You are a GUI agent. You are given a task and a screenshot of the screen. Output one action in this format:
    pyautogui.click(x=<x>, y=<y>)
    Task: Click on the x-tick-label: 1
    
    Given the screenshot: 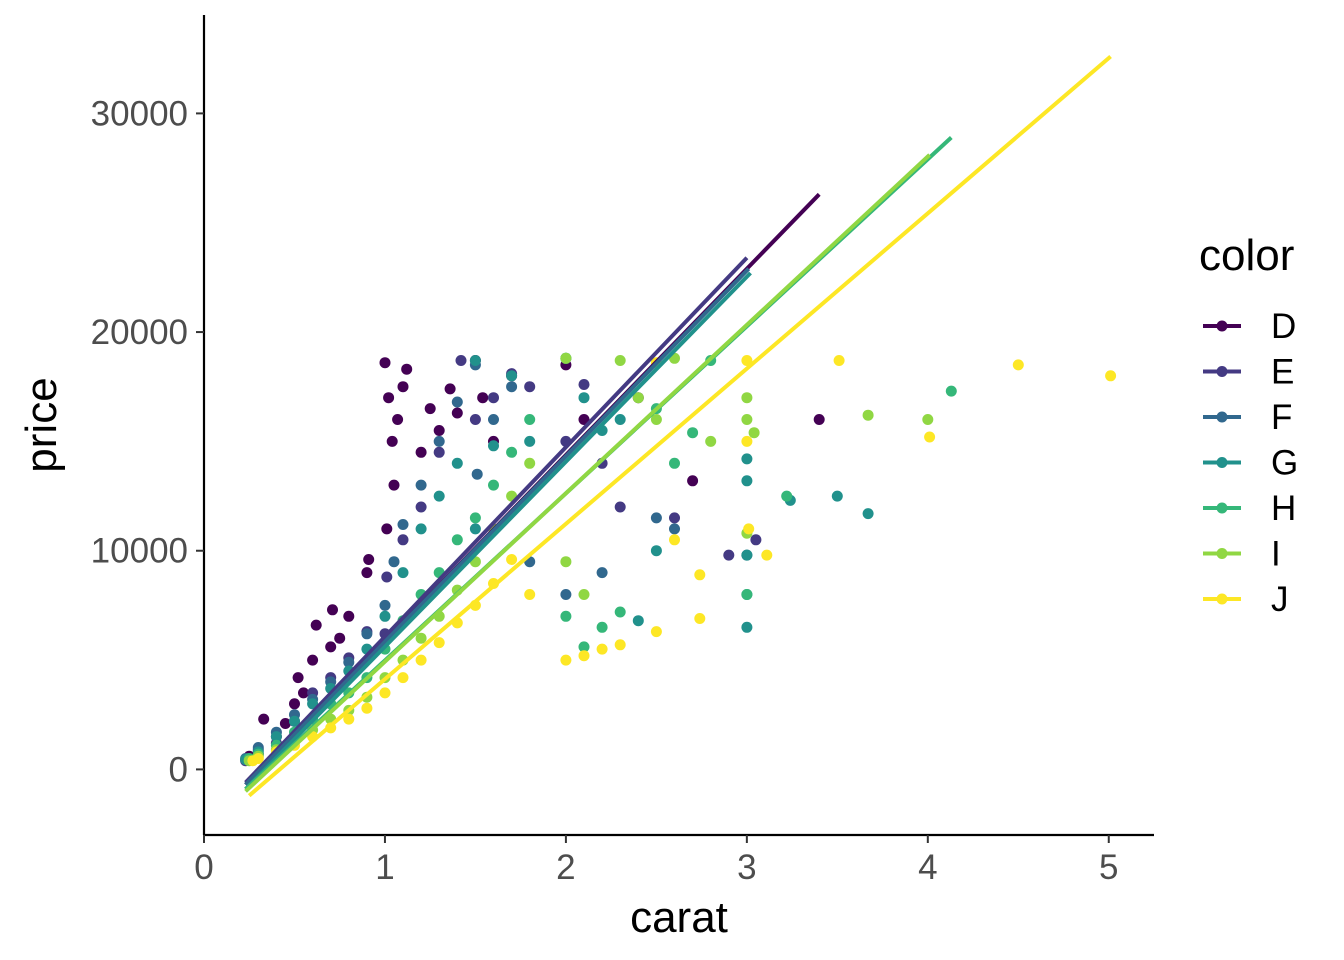 What is the action you would take?
    pyautogui.click(x=384, y=867)
    